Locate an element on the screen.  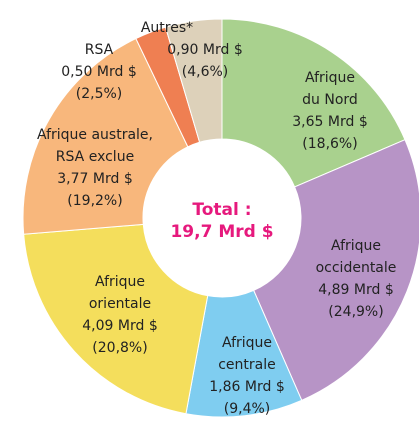
category-label: du Nord is located at coordinates (330, 100).